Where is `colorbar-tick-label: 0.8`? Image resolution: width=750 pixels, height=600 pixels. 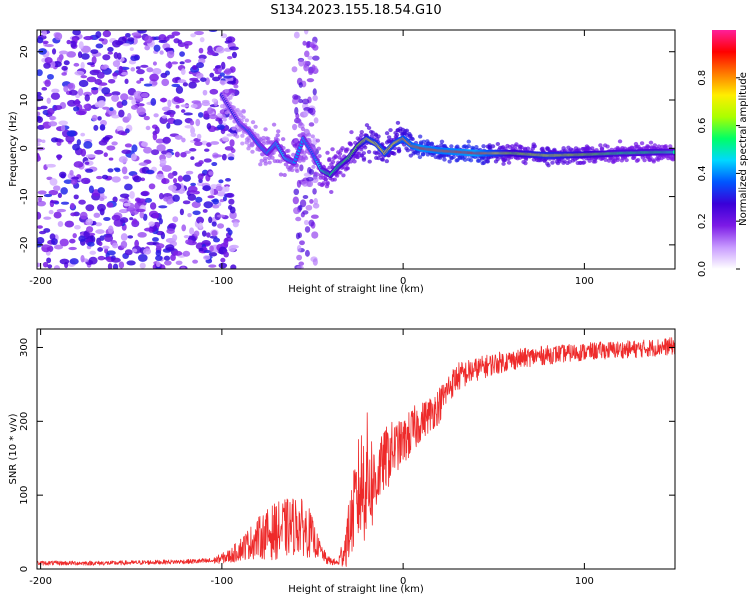
colorbar-tick-label: 0.8 is located at coordinates (702, 78).